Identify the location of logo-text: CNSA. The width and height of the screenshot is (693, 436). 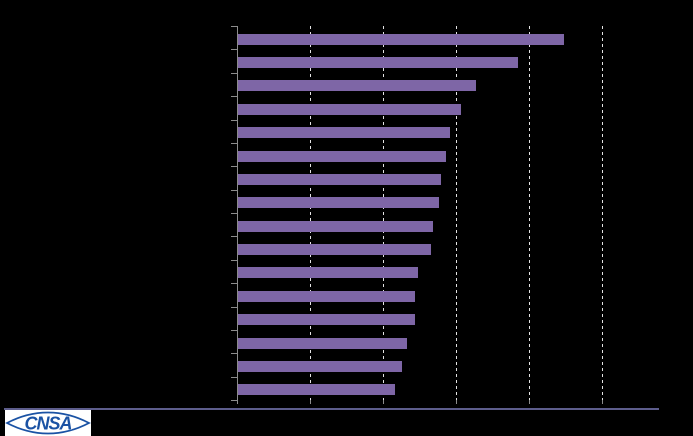
(47, 424).